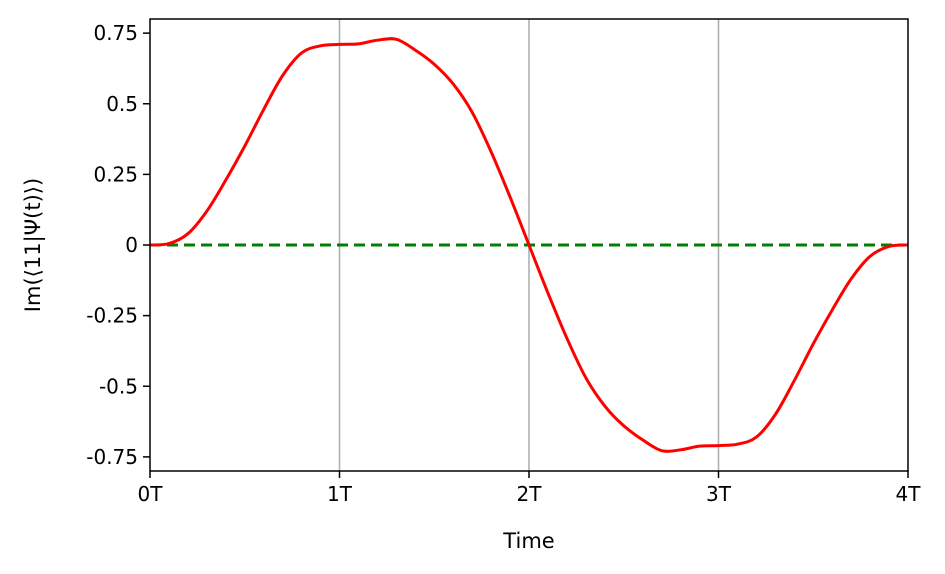 This screenshot has height=574, width=945. I want to click on x-tick-label: 1T, so click(340, 494).